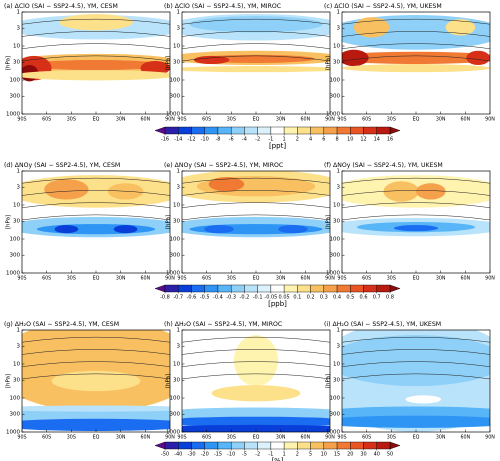 The height and width of the screenshot is (461, 500). Describe the element at coordinates (61, 324) in the screenshot. I see `panel-title: (g) ΔH₂O (SAI − SSP2-4.5), YM, CESM` at that location.